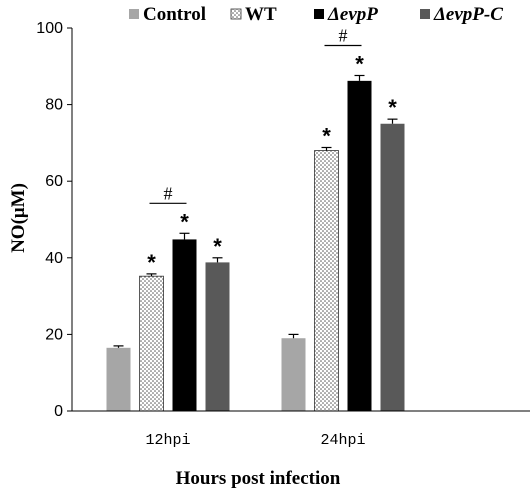 This screenshot has width=532, height=496. What do you see at coordinates (184, 325) in the screenshot?
I see `bar-evpp-12hpi` at bounding box center [184, 325].